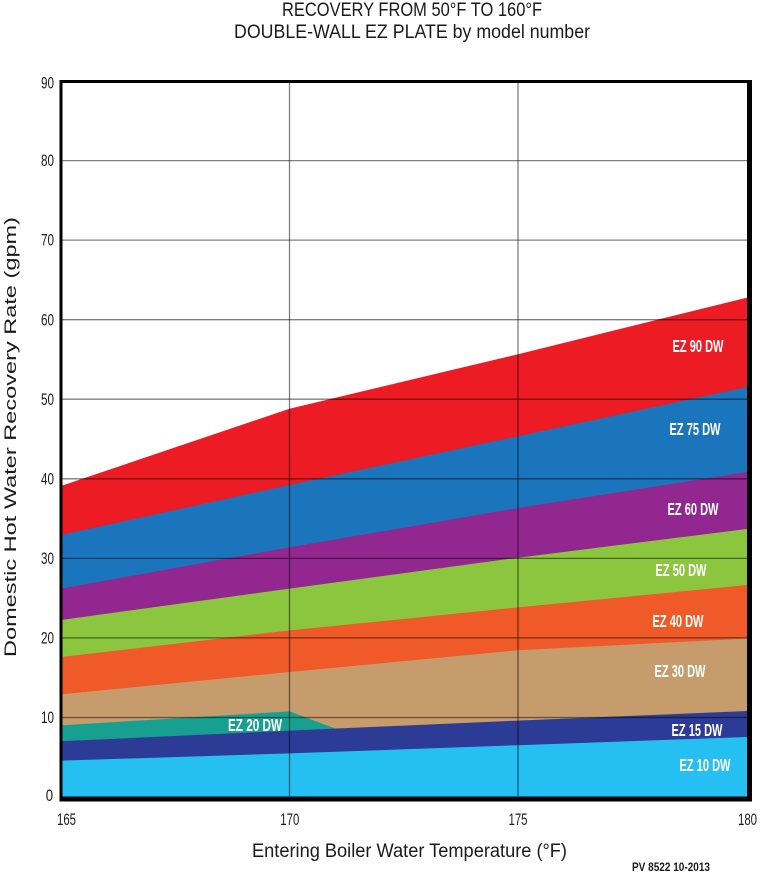  What do you see at coordinates (678, 621) in the screenshot?
I see `svg-text: EZ 40 DW` at bounding box center [678, 621].